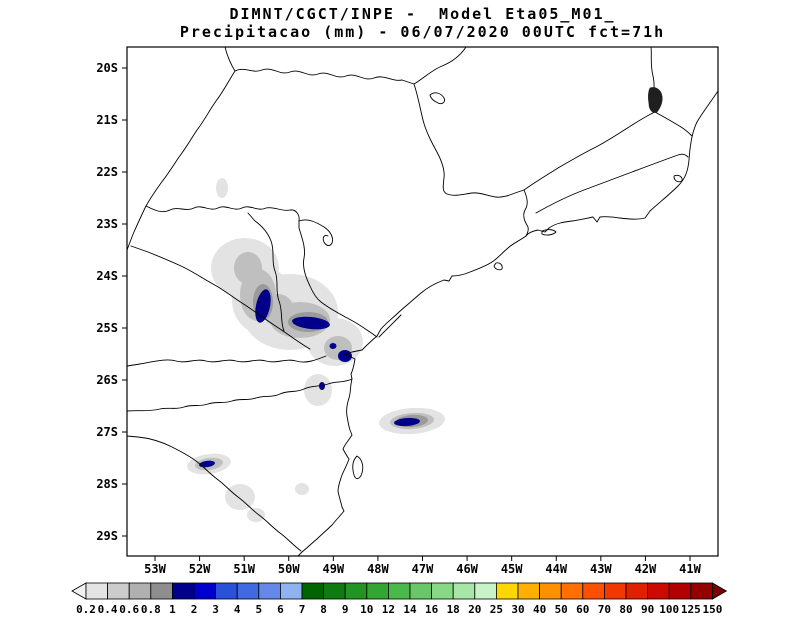  Describe the element at coordinates (107, 328) in the screenshot. I see `lat-tick-label: 25S` at that location.